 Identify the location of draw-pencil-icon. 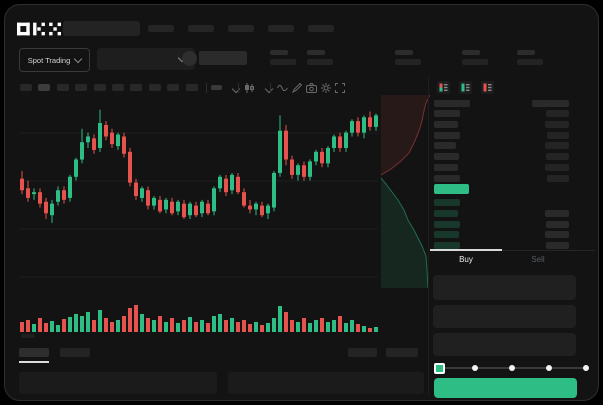
(297, 88).